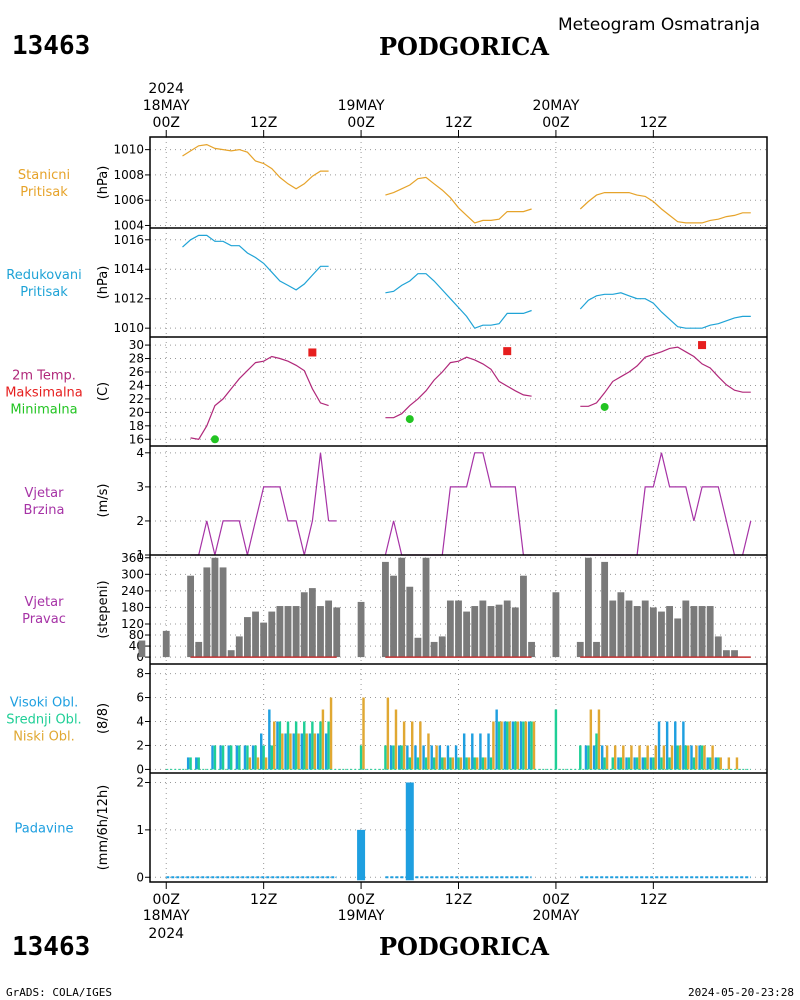  Describe the element at coordinates (361, 916) in the screenshot. I see `x-date-label-bottom: 19MAY` at that location.